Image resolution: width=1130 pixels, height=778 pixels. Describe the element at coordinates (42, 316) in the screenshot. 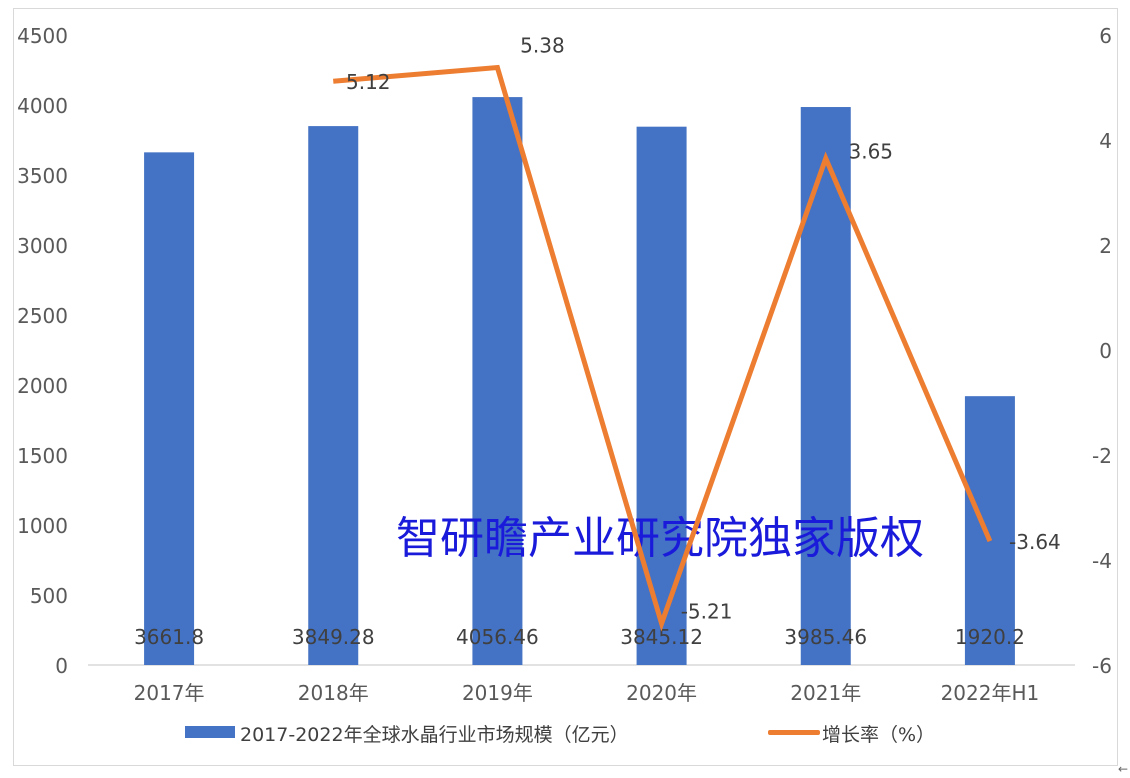

I see `left-axis-tick: 2500` at that location.